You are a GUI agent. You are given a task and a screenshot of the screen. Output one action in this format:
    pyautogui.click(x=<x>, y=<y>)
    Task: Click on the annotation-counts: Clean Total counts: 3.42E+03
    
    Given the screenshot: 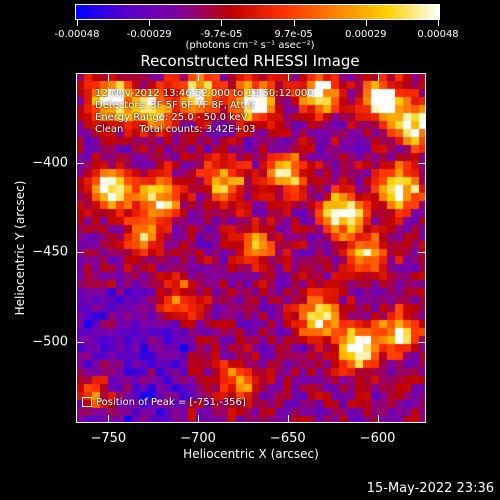 What is the action you would take?
    pyautogui.click(x=175, y=129)
    